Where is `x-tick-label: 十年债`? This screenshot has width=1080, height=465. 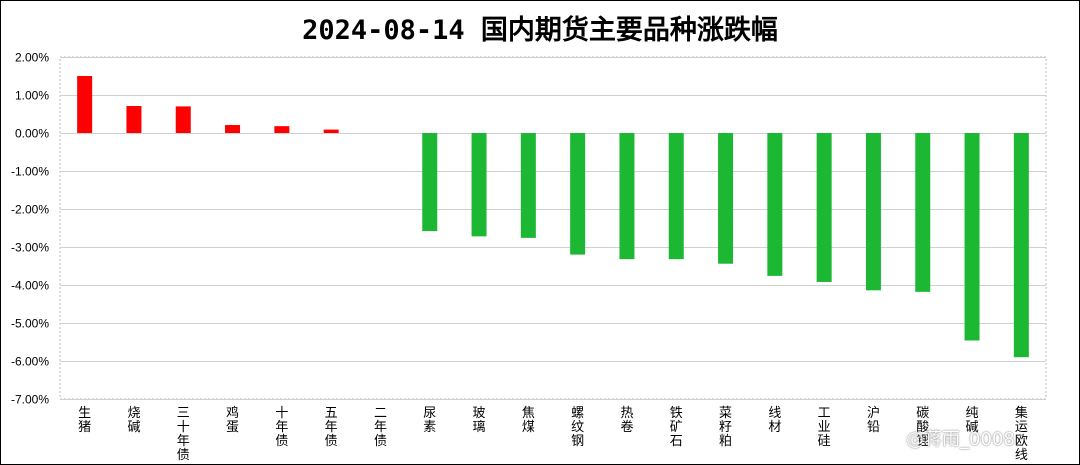 x-tick-label: 十年债 is located at coordinates (281, 427).